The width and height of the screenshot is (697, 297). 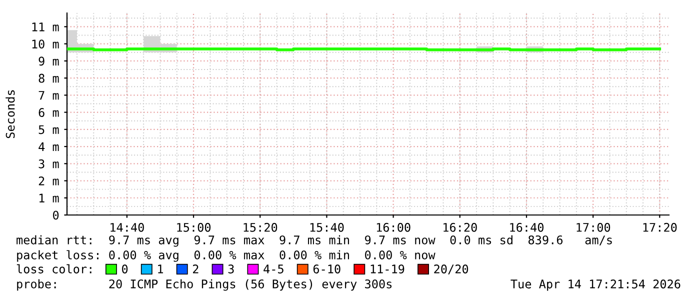 What do you see at coordinates (160, 269) in the screenshot?
I see `legend-label: 1` at bounding box center [160, 269].